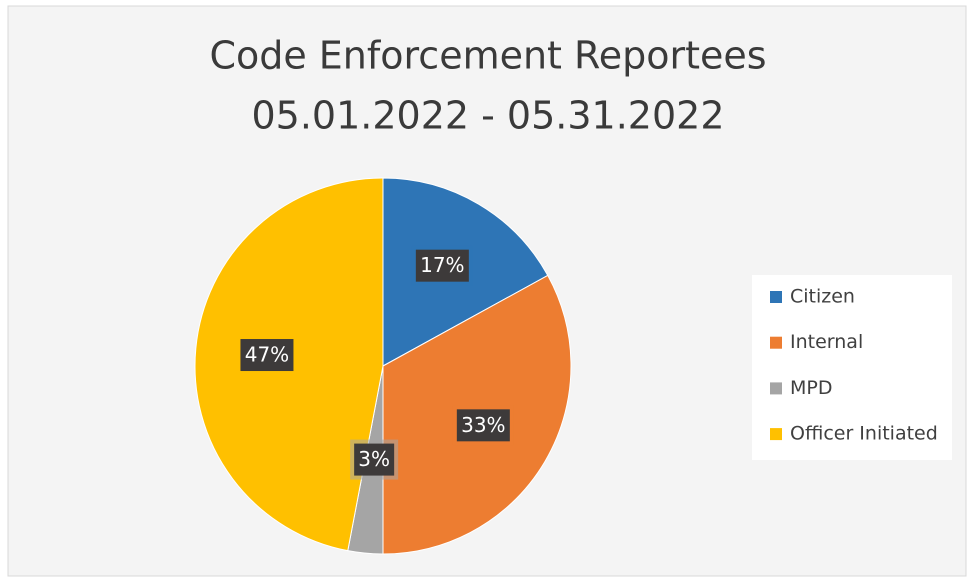 This screenshot has height=581, width=973. I want to click on data-label: 47%, so click(267, 355).